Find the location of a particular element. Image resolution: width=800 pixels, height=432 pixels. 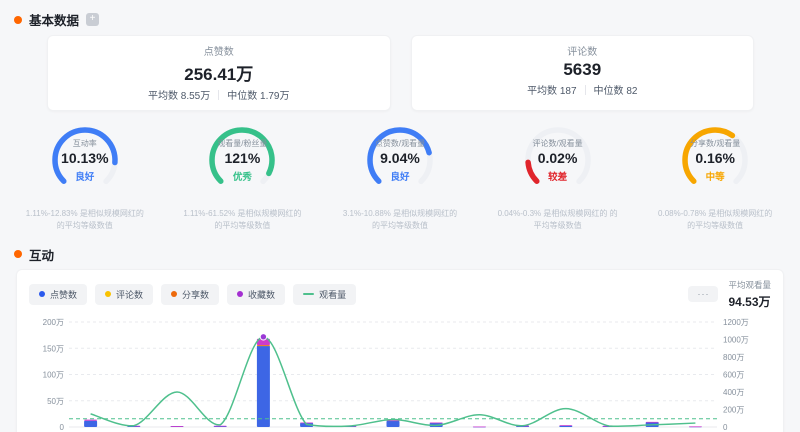

gauge-value: 0.16% is located at coordinates (715, 157).